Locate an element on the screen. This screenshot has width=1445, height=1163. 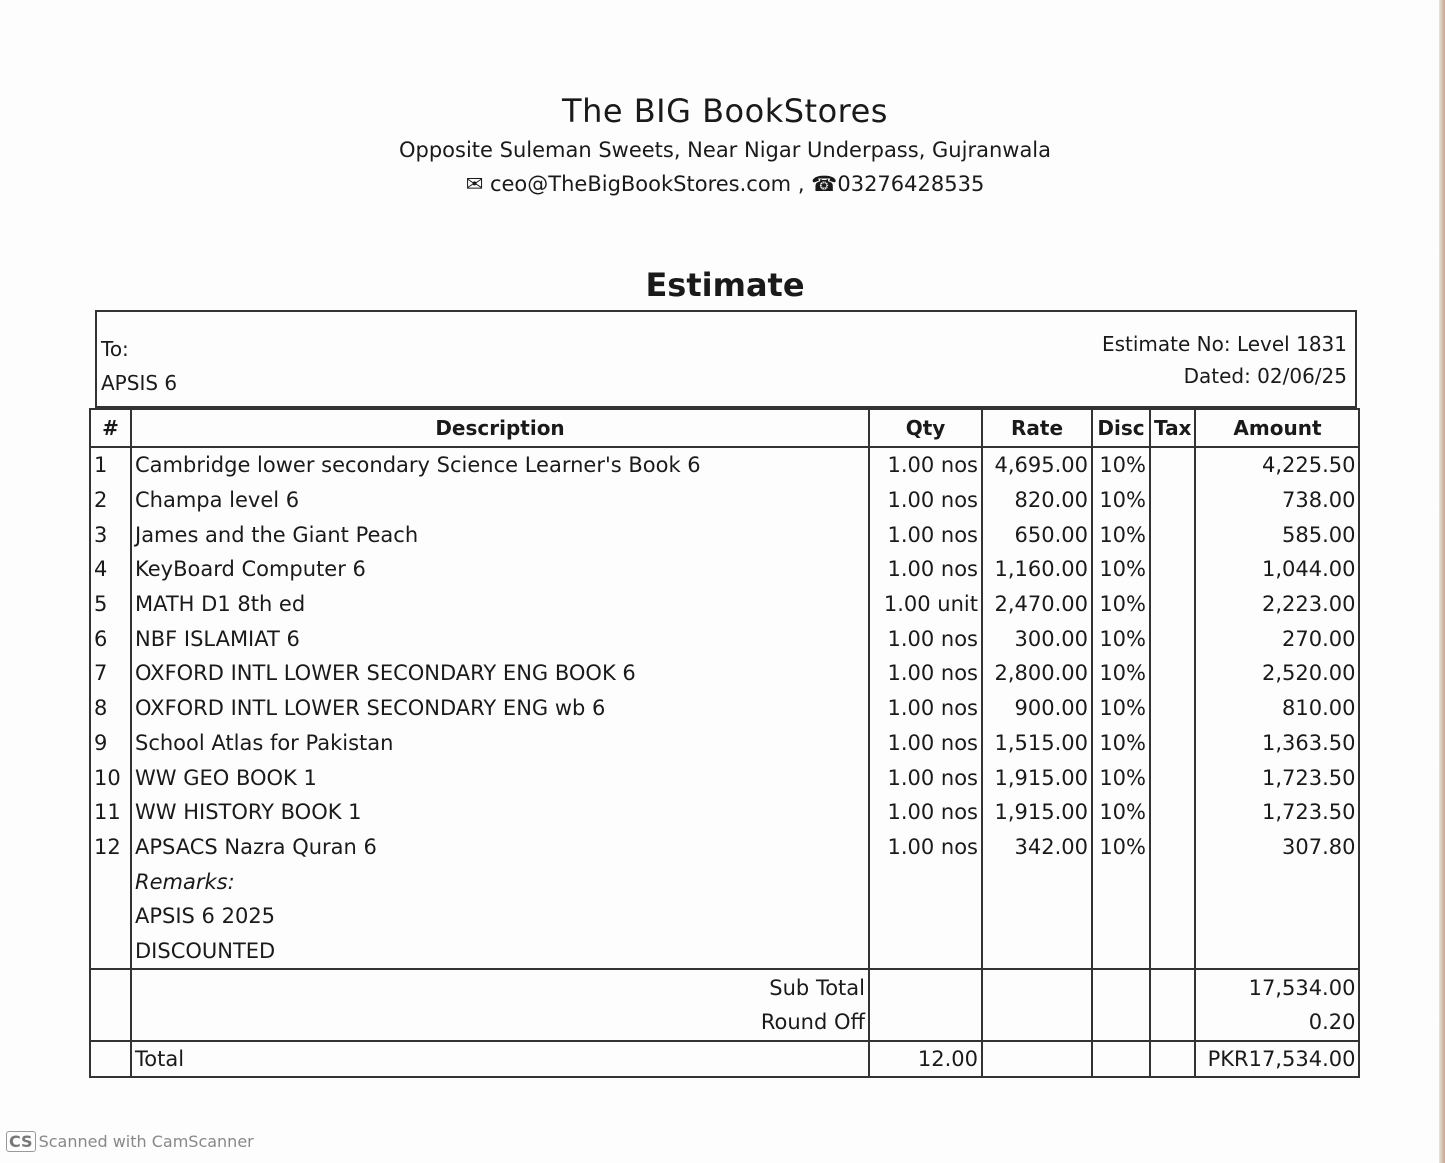
item-description: NBF ISLAMIAT 6 is located at coordinates (500, 639).